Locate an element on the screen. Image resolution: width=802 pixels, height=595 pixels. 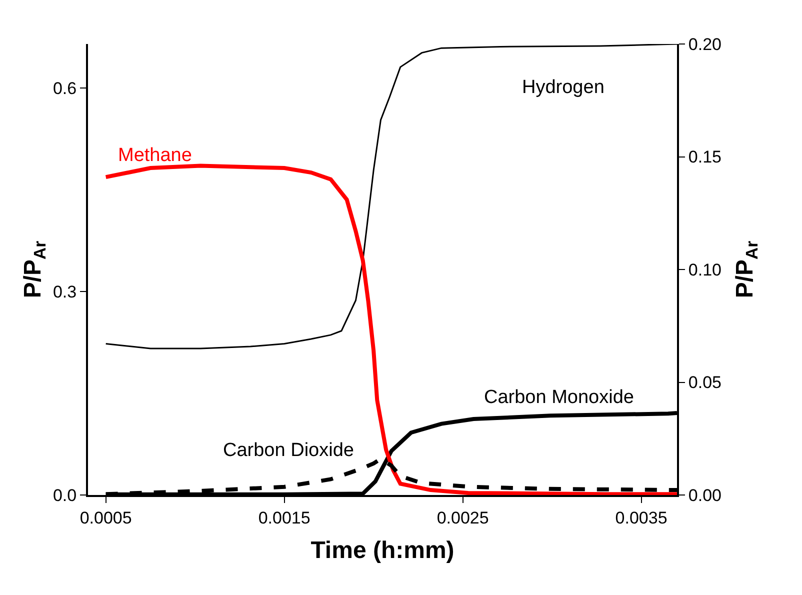
series-label: Methane is located at coordinates (155, 155).